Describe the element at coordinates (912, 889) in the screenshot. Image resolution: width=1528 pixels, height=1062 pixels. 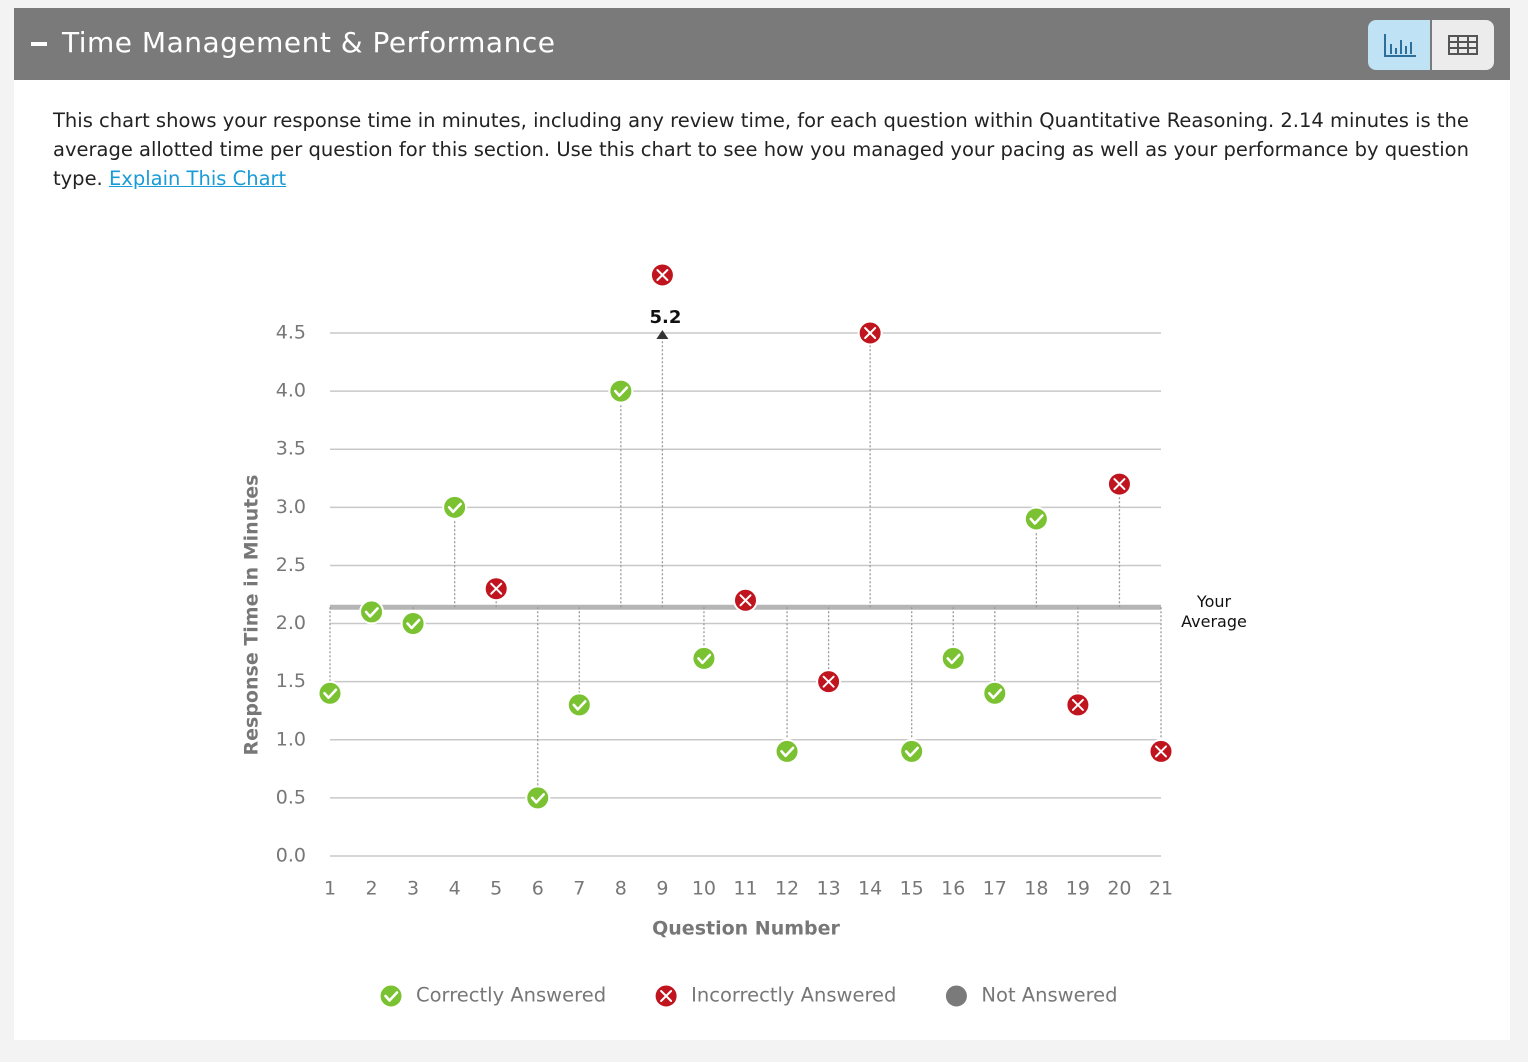
I see `x-tick-label: 15` at that location.